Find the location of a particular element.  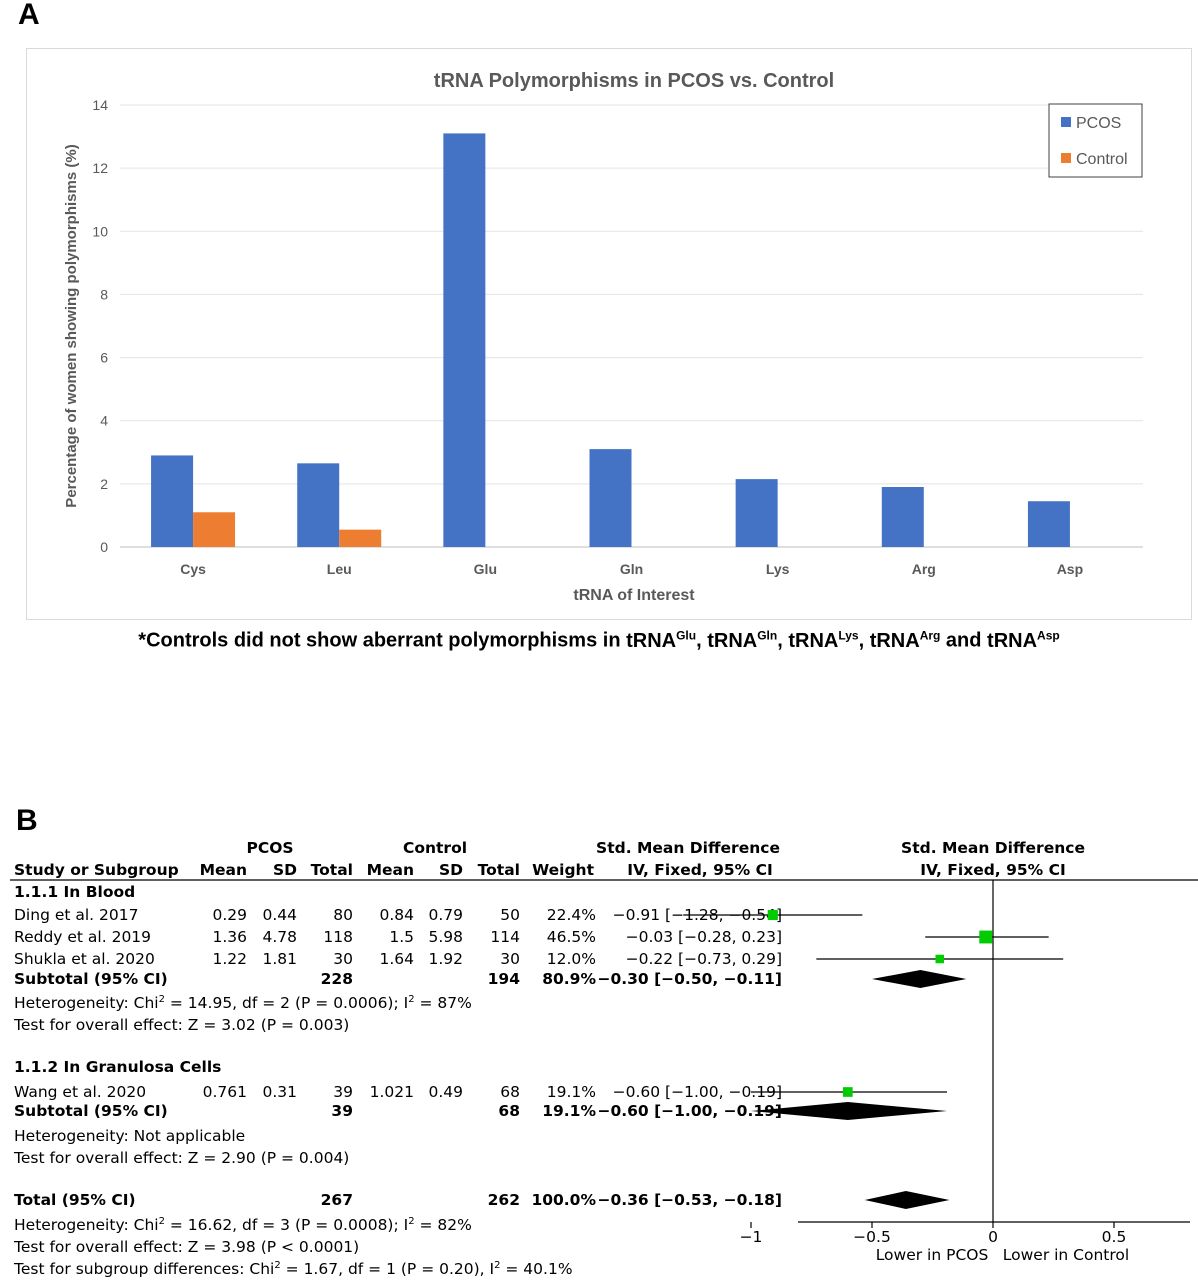

legend-box is located at coordinates (1095, 140).